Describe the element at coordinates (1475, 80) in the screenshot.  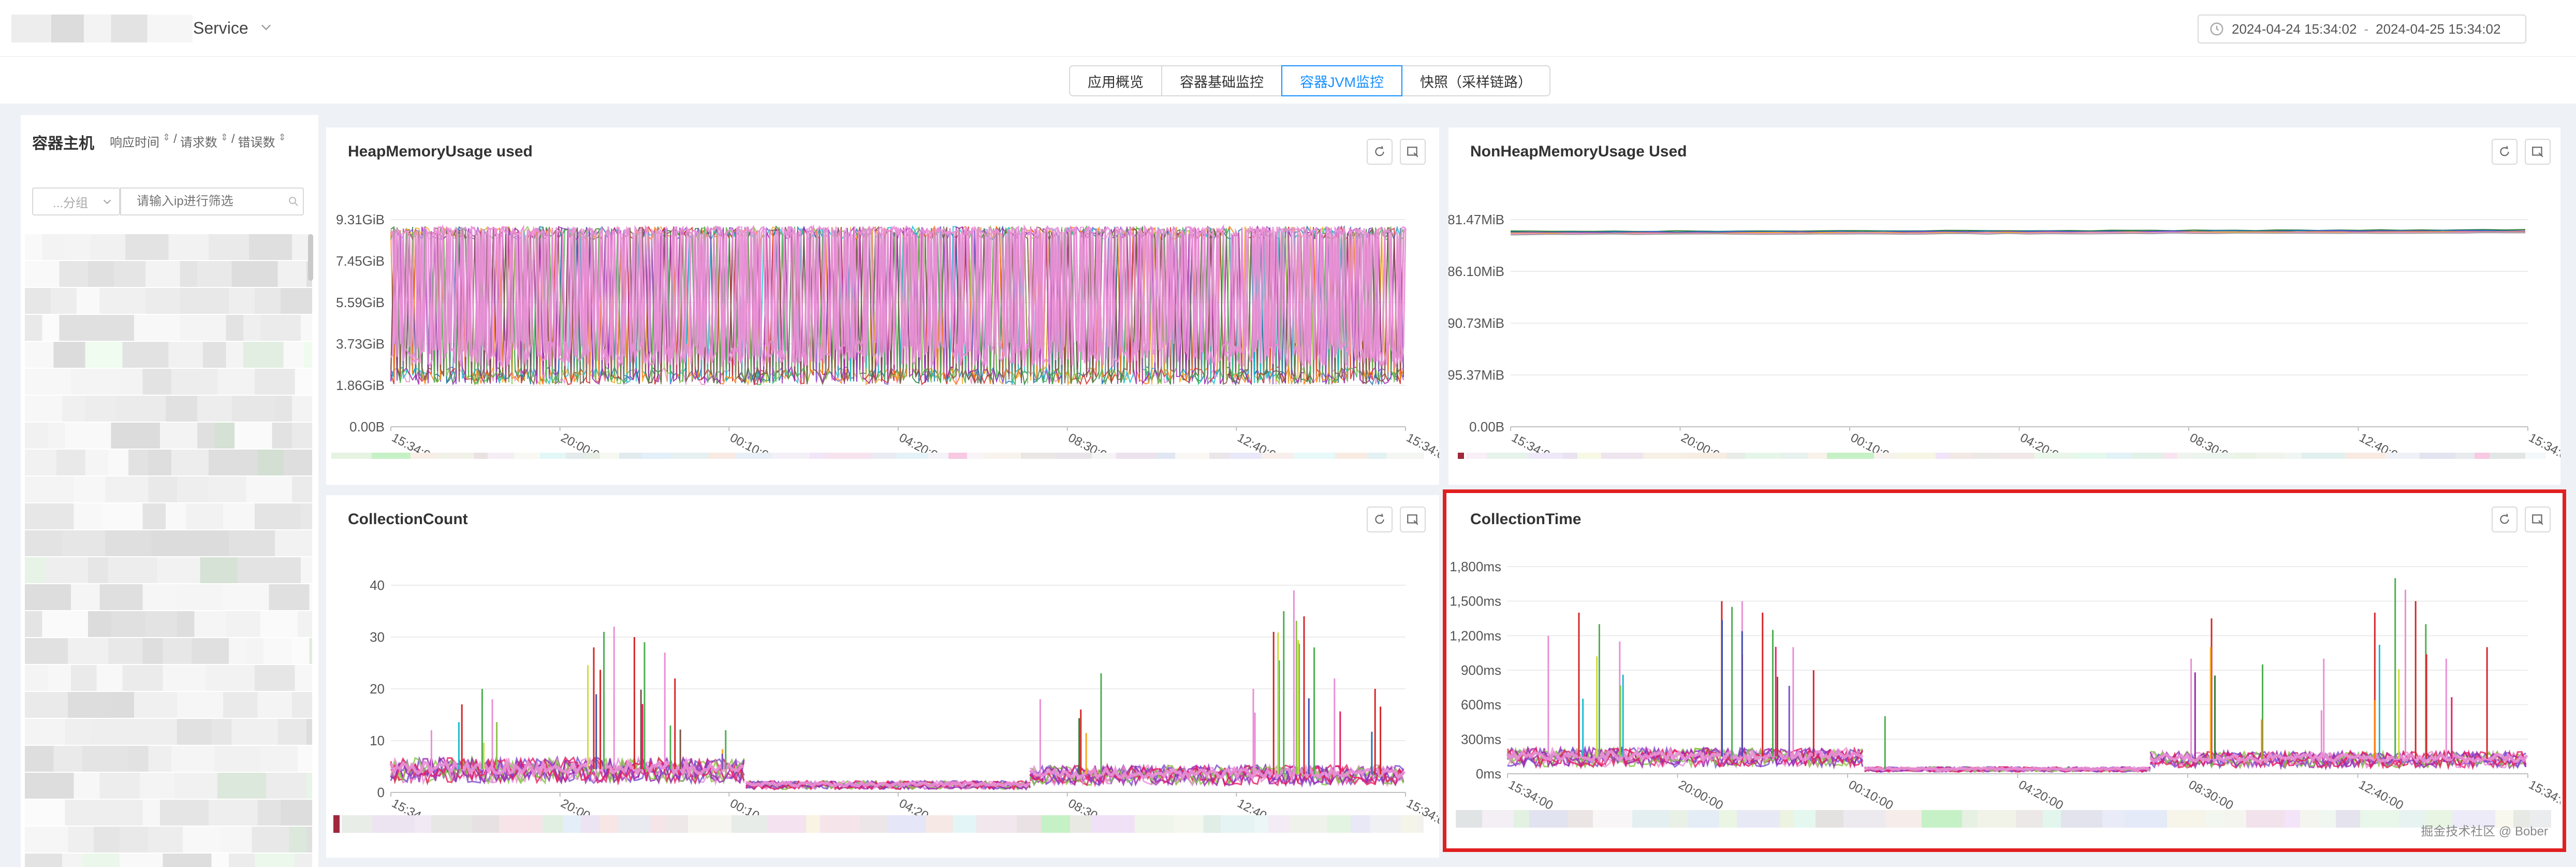
I see `tab-snapshot: 快照（采样链路）` at that location.